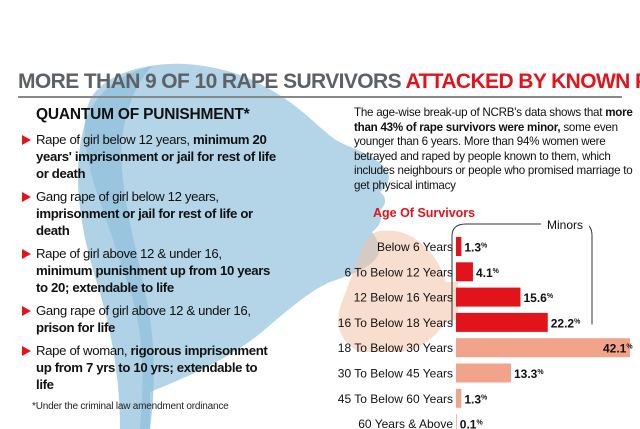 This screenshot has height=429, width=640. What do you see at coordinates (538, 298) in the screenshot?
I see `value-label: 15.6%` at bounding box center [538, 298].